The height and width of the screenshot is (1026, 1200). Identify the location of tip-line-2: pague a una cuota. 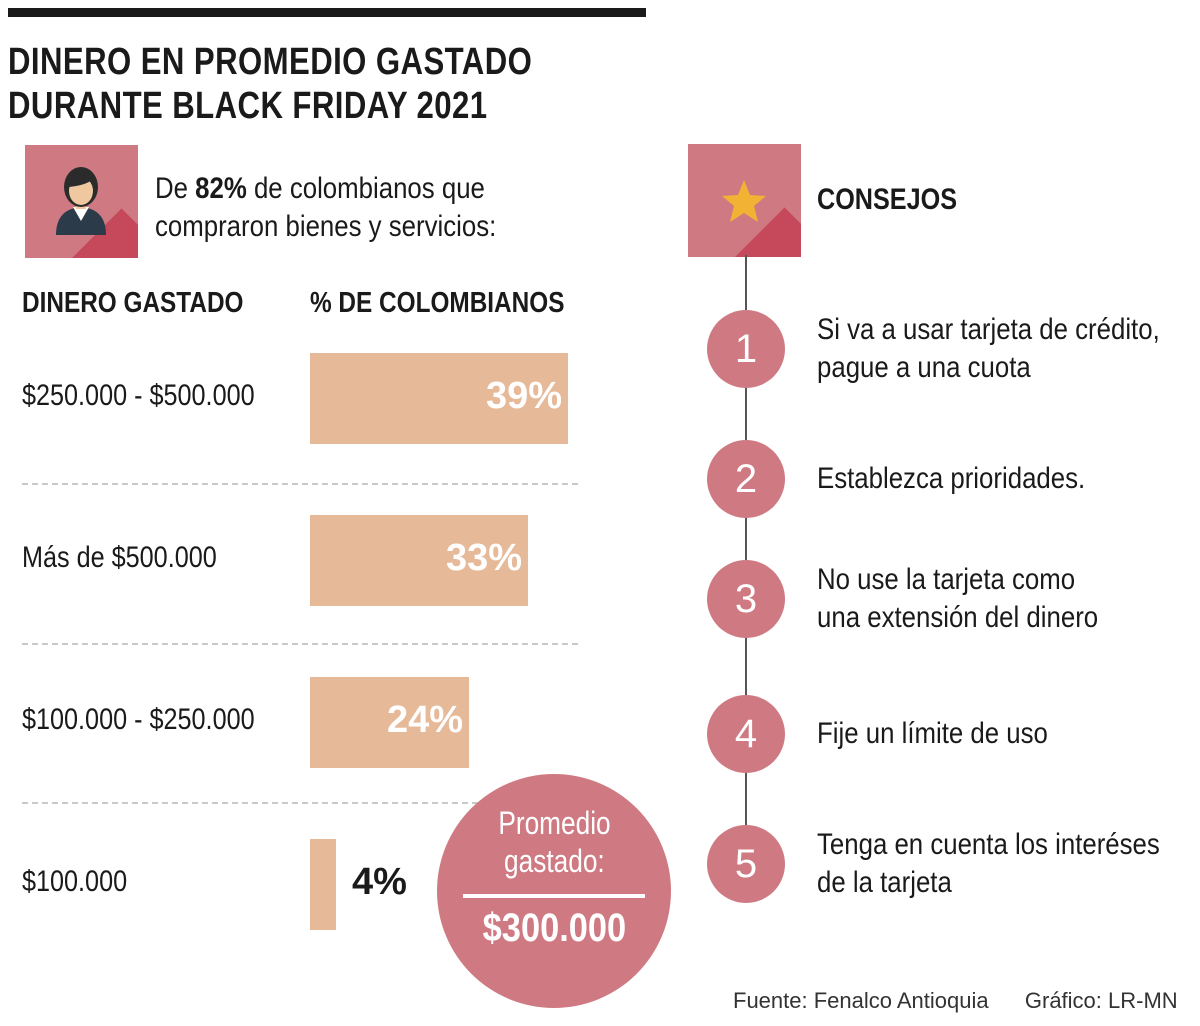
(924, 367).